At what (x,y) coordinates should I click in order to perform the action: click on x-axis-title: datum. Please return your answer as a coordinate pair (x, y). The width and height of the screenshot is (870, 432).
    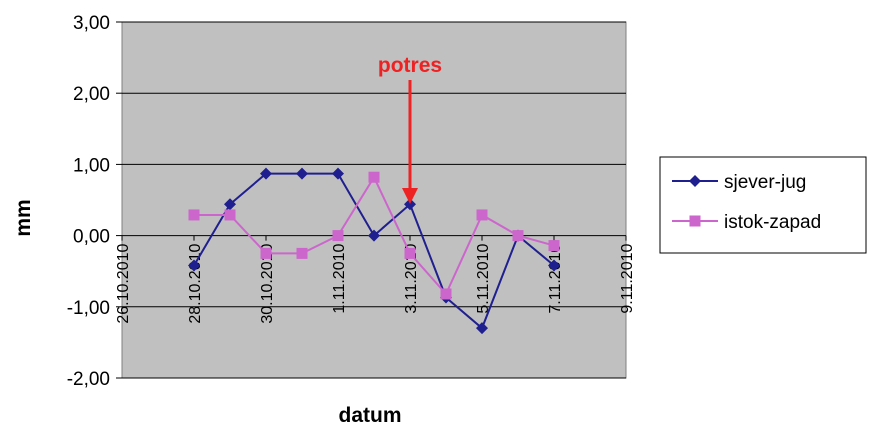
    Looking at the image, I should click on (370, 415).